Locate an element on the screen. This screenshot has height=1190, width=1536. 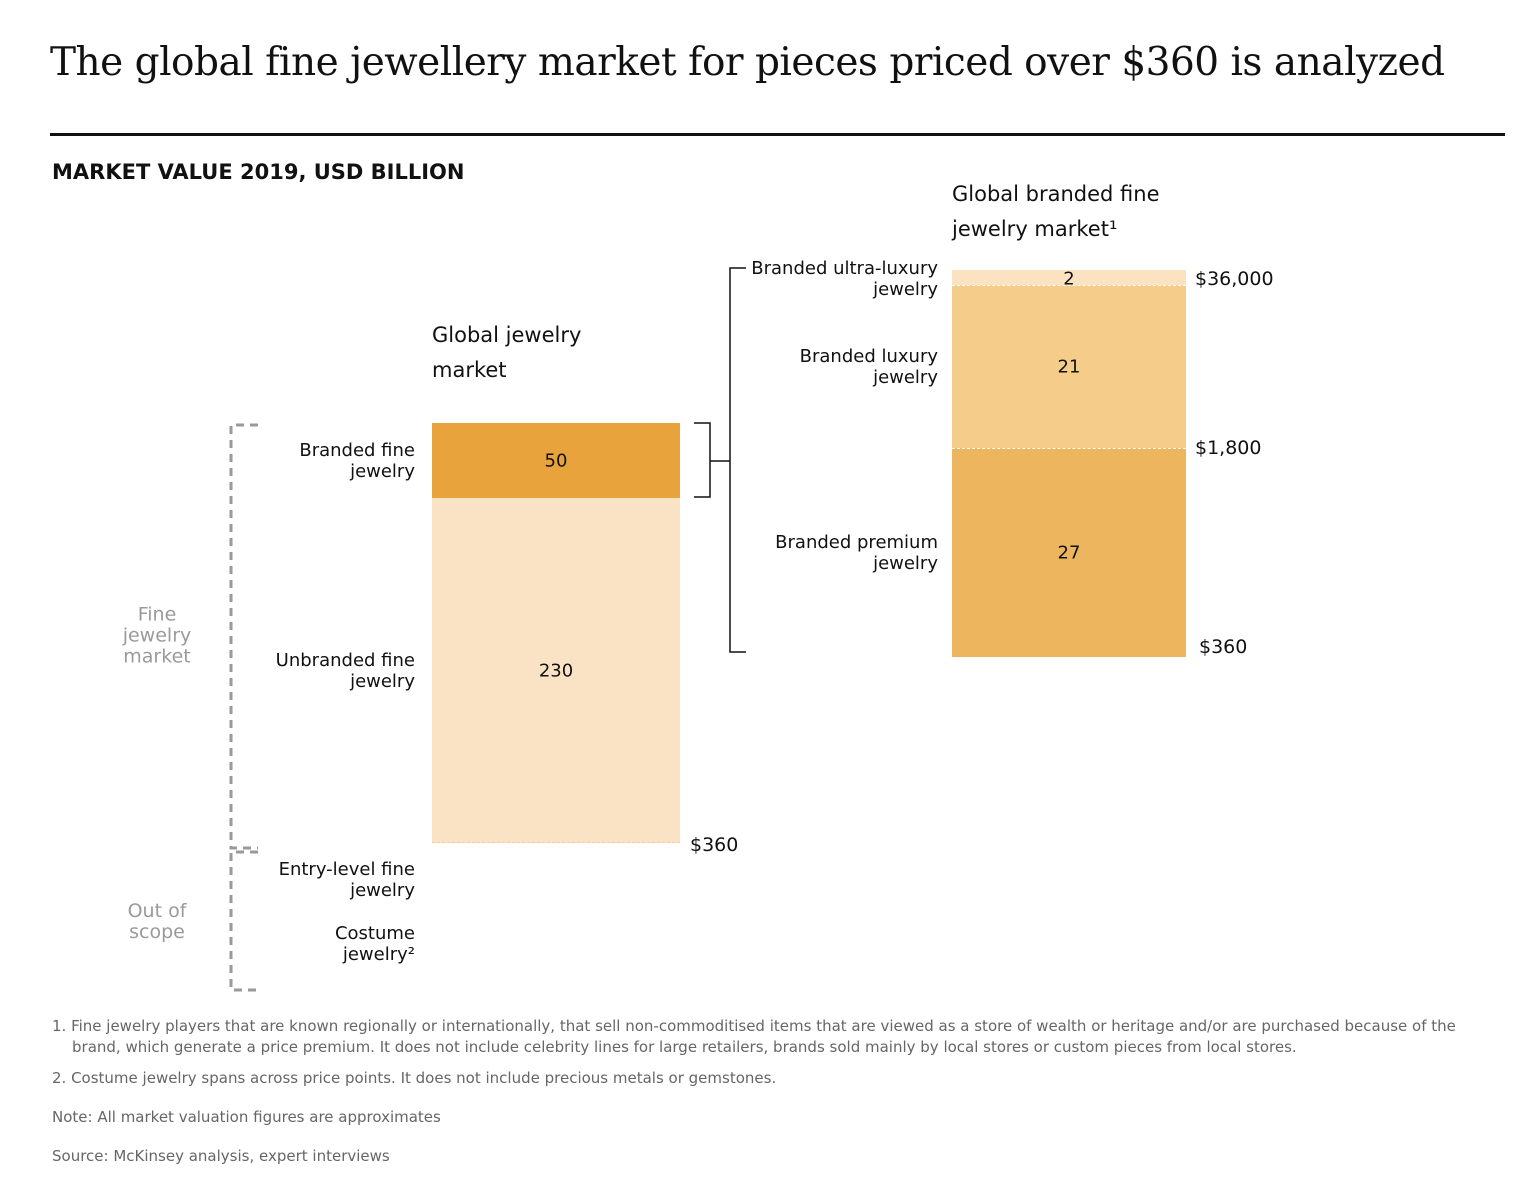
subtitle: MARKET VALUE 2019, USD BILLION is located at coordinates (258, 172).